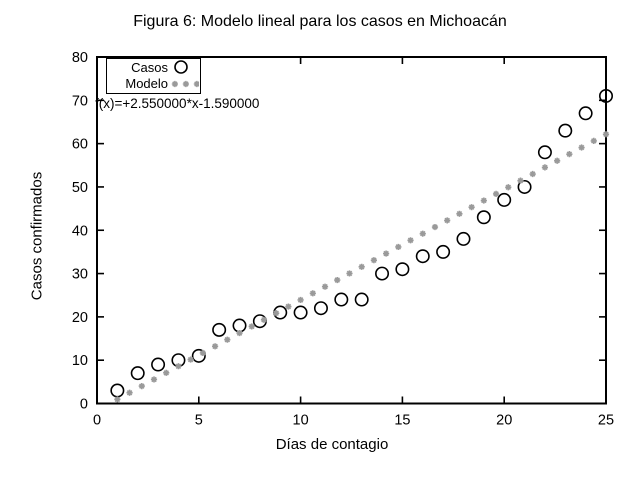  I want to click on x-tick-label: 20, so click(504, 421).